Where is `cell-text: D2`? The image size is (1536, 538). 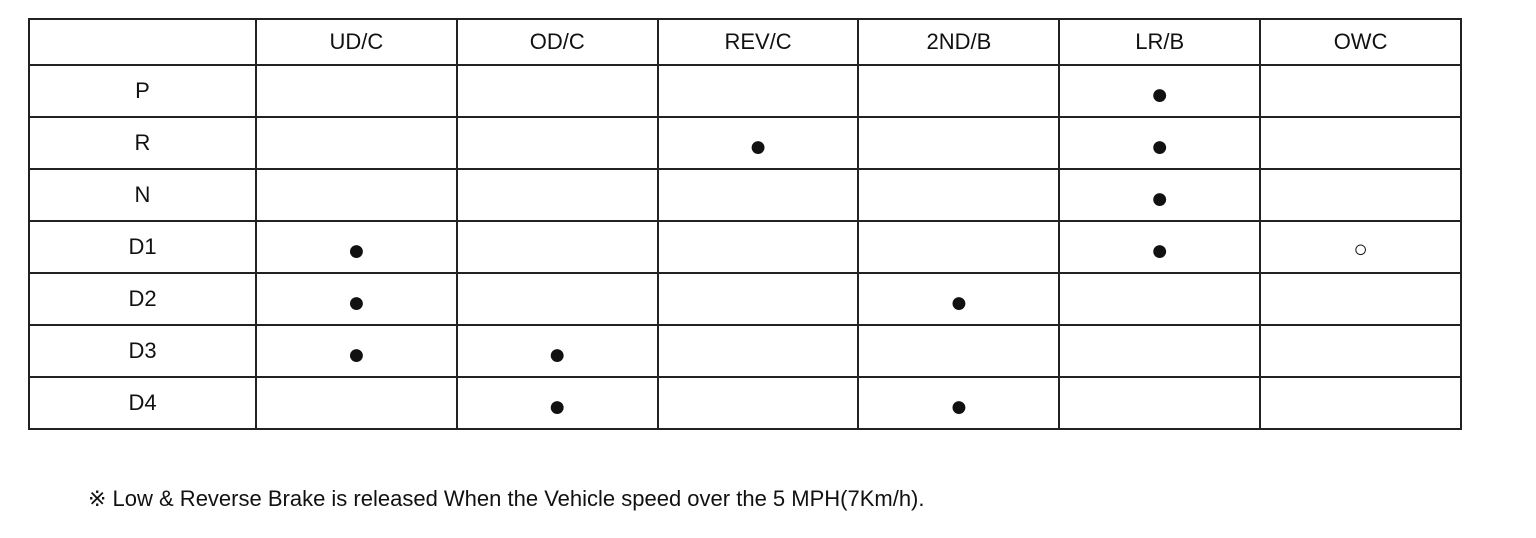 cell-text: D2 is located at coordinates (142, 298).